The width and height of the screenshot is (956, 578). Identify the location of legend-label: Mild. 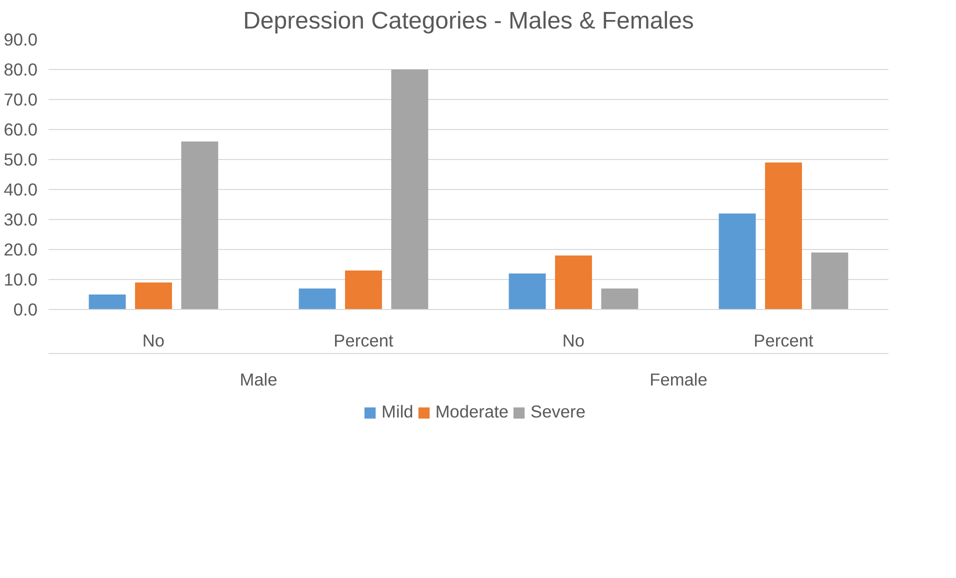
(398, 412).